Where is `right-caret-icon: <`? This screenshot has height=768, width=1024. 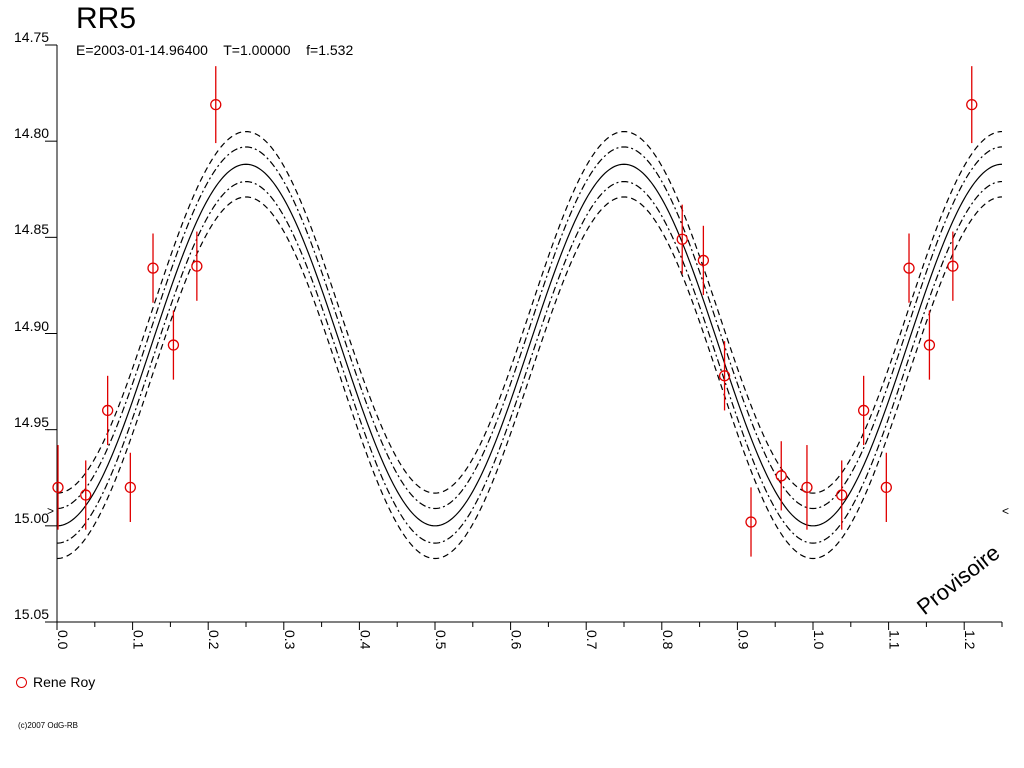 right-caret-icon: < is located at coordinates (1006, 511).